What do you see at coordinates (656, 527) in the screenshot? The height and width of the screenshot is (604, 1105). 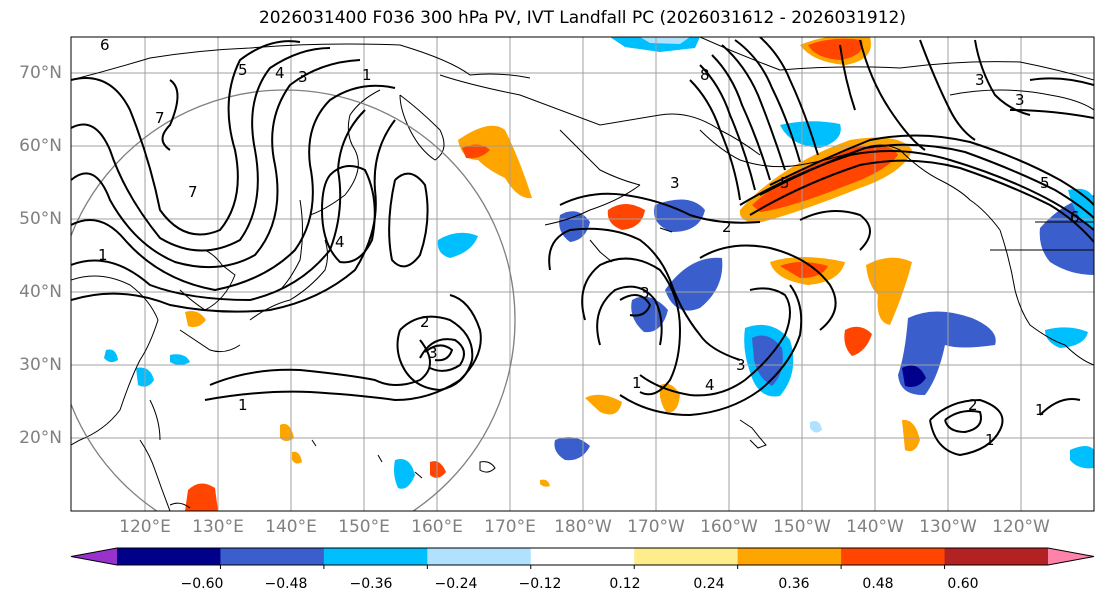 I see `lon-label: 170°W` at bounding box center [656, 527].